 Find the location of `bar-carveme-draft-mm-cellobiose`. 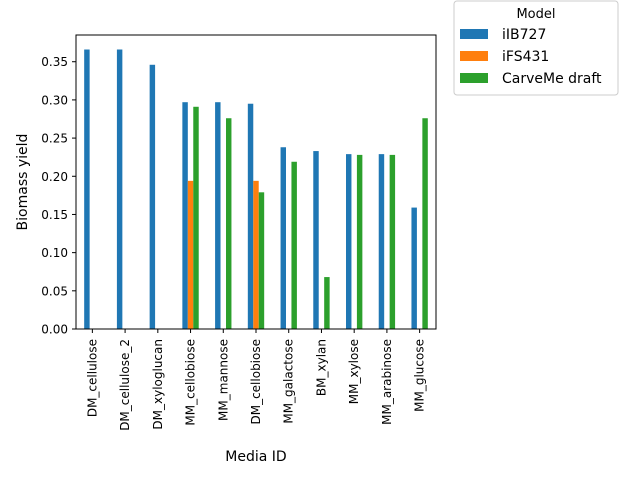

bar-carveme-draft-mm-cellobiose is located at coordinates (196, 217).